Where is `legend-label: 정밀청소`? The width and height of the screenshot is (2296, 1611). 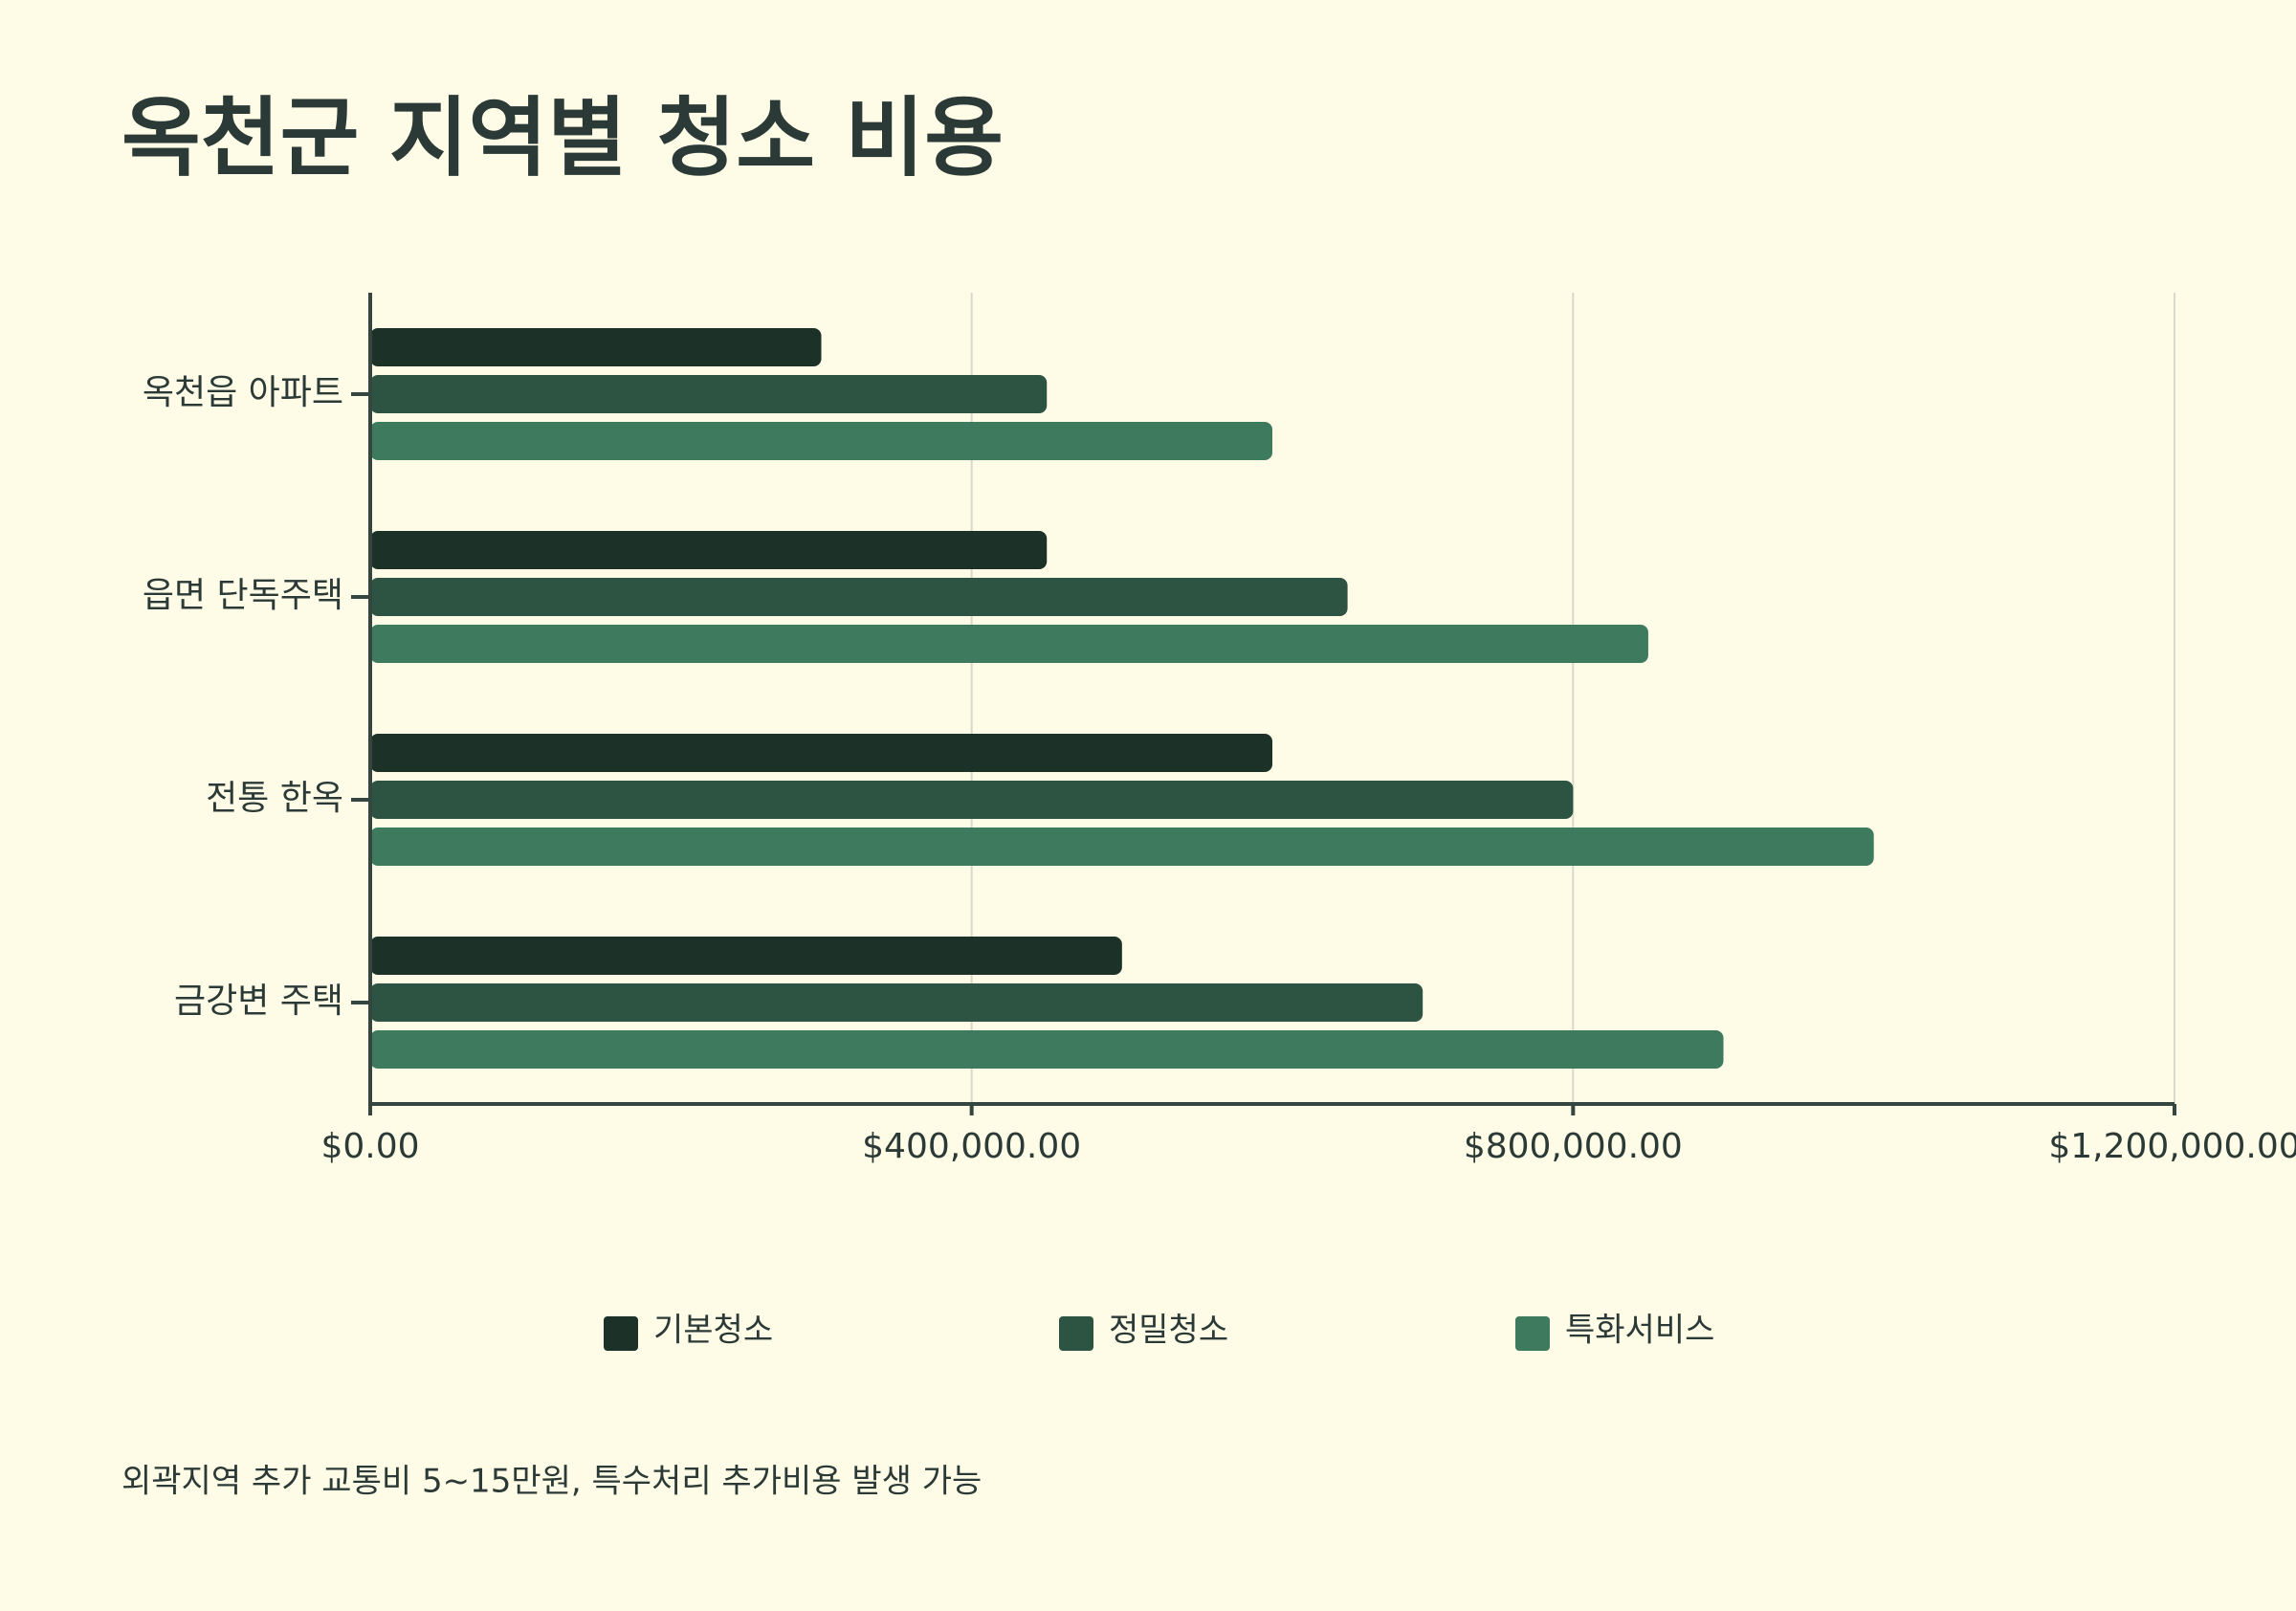 legend-label: 정밀청소 is located at coordinates (1169, 1331).